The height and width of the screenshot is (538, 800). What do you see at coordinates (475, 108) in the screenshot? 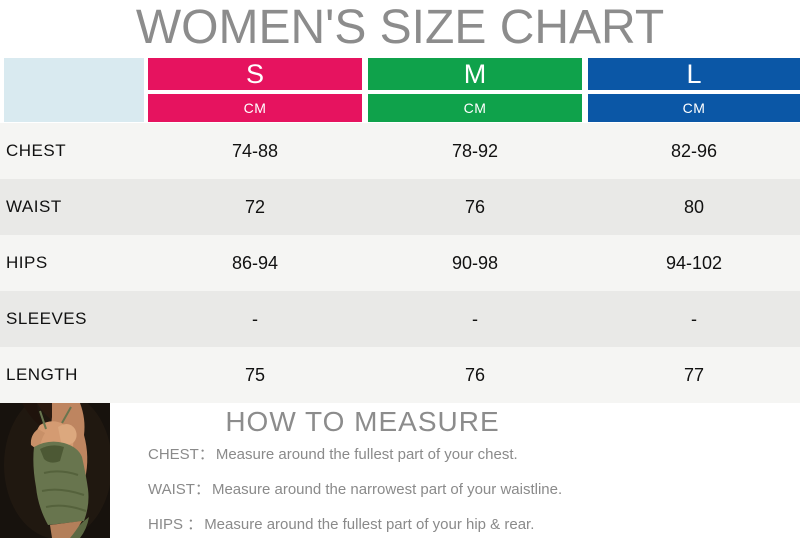
I see `unit-header-m: CM` at bounding box center [475, 108].